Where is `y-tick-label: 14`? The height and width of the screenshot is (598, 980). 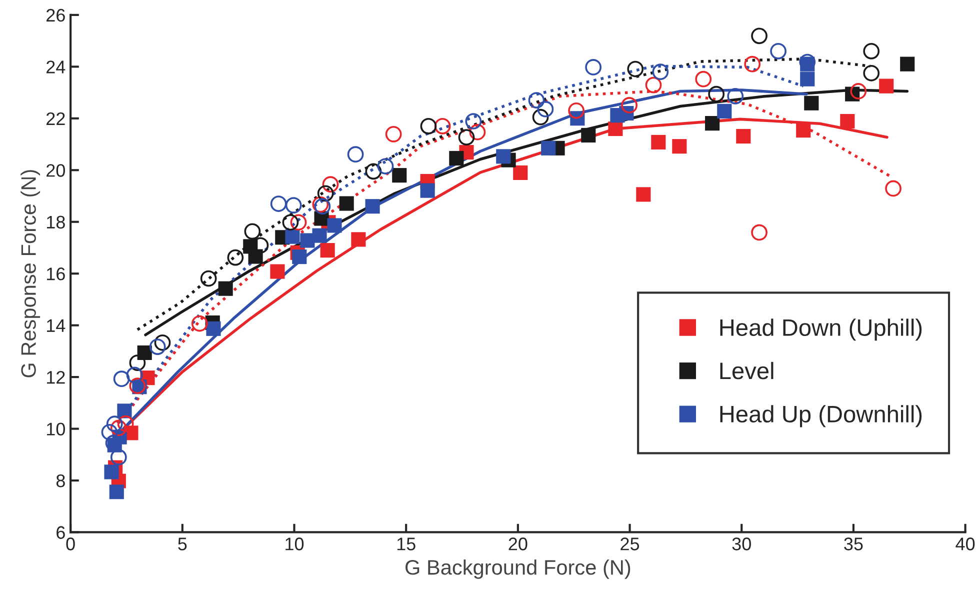
y-tick-label: 14 is located at coordinates (56, 325).